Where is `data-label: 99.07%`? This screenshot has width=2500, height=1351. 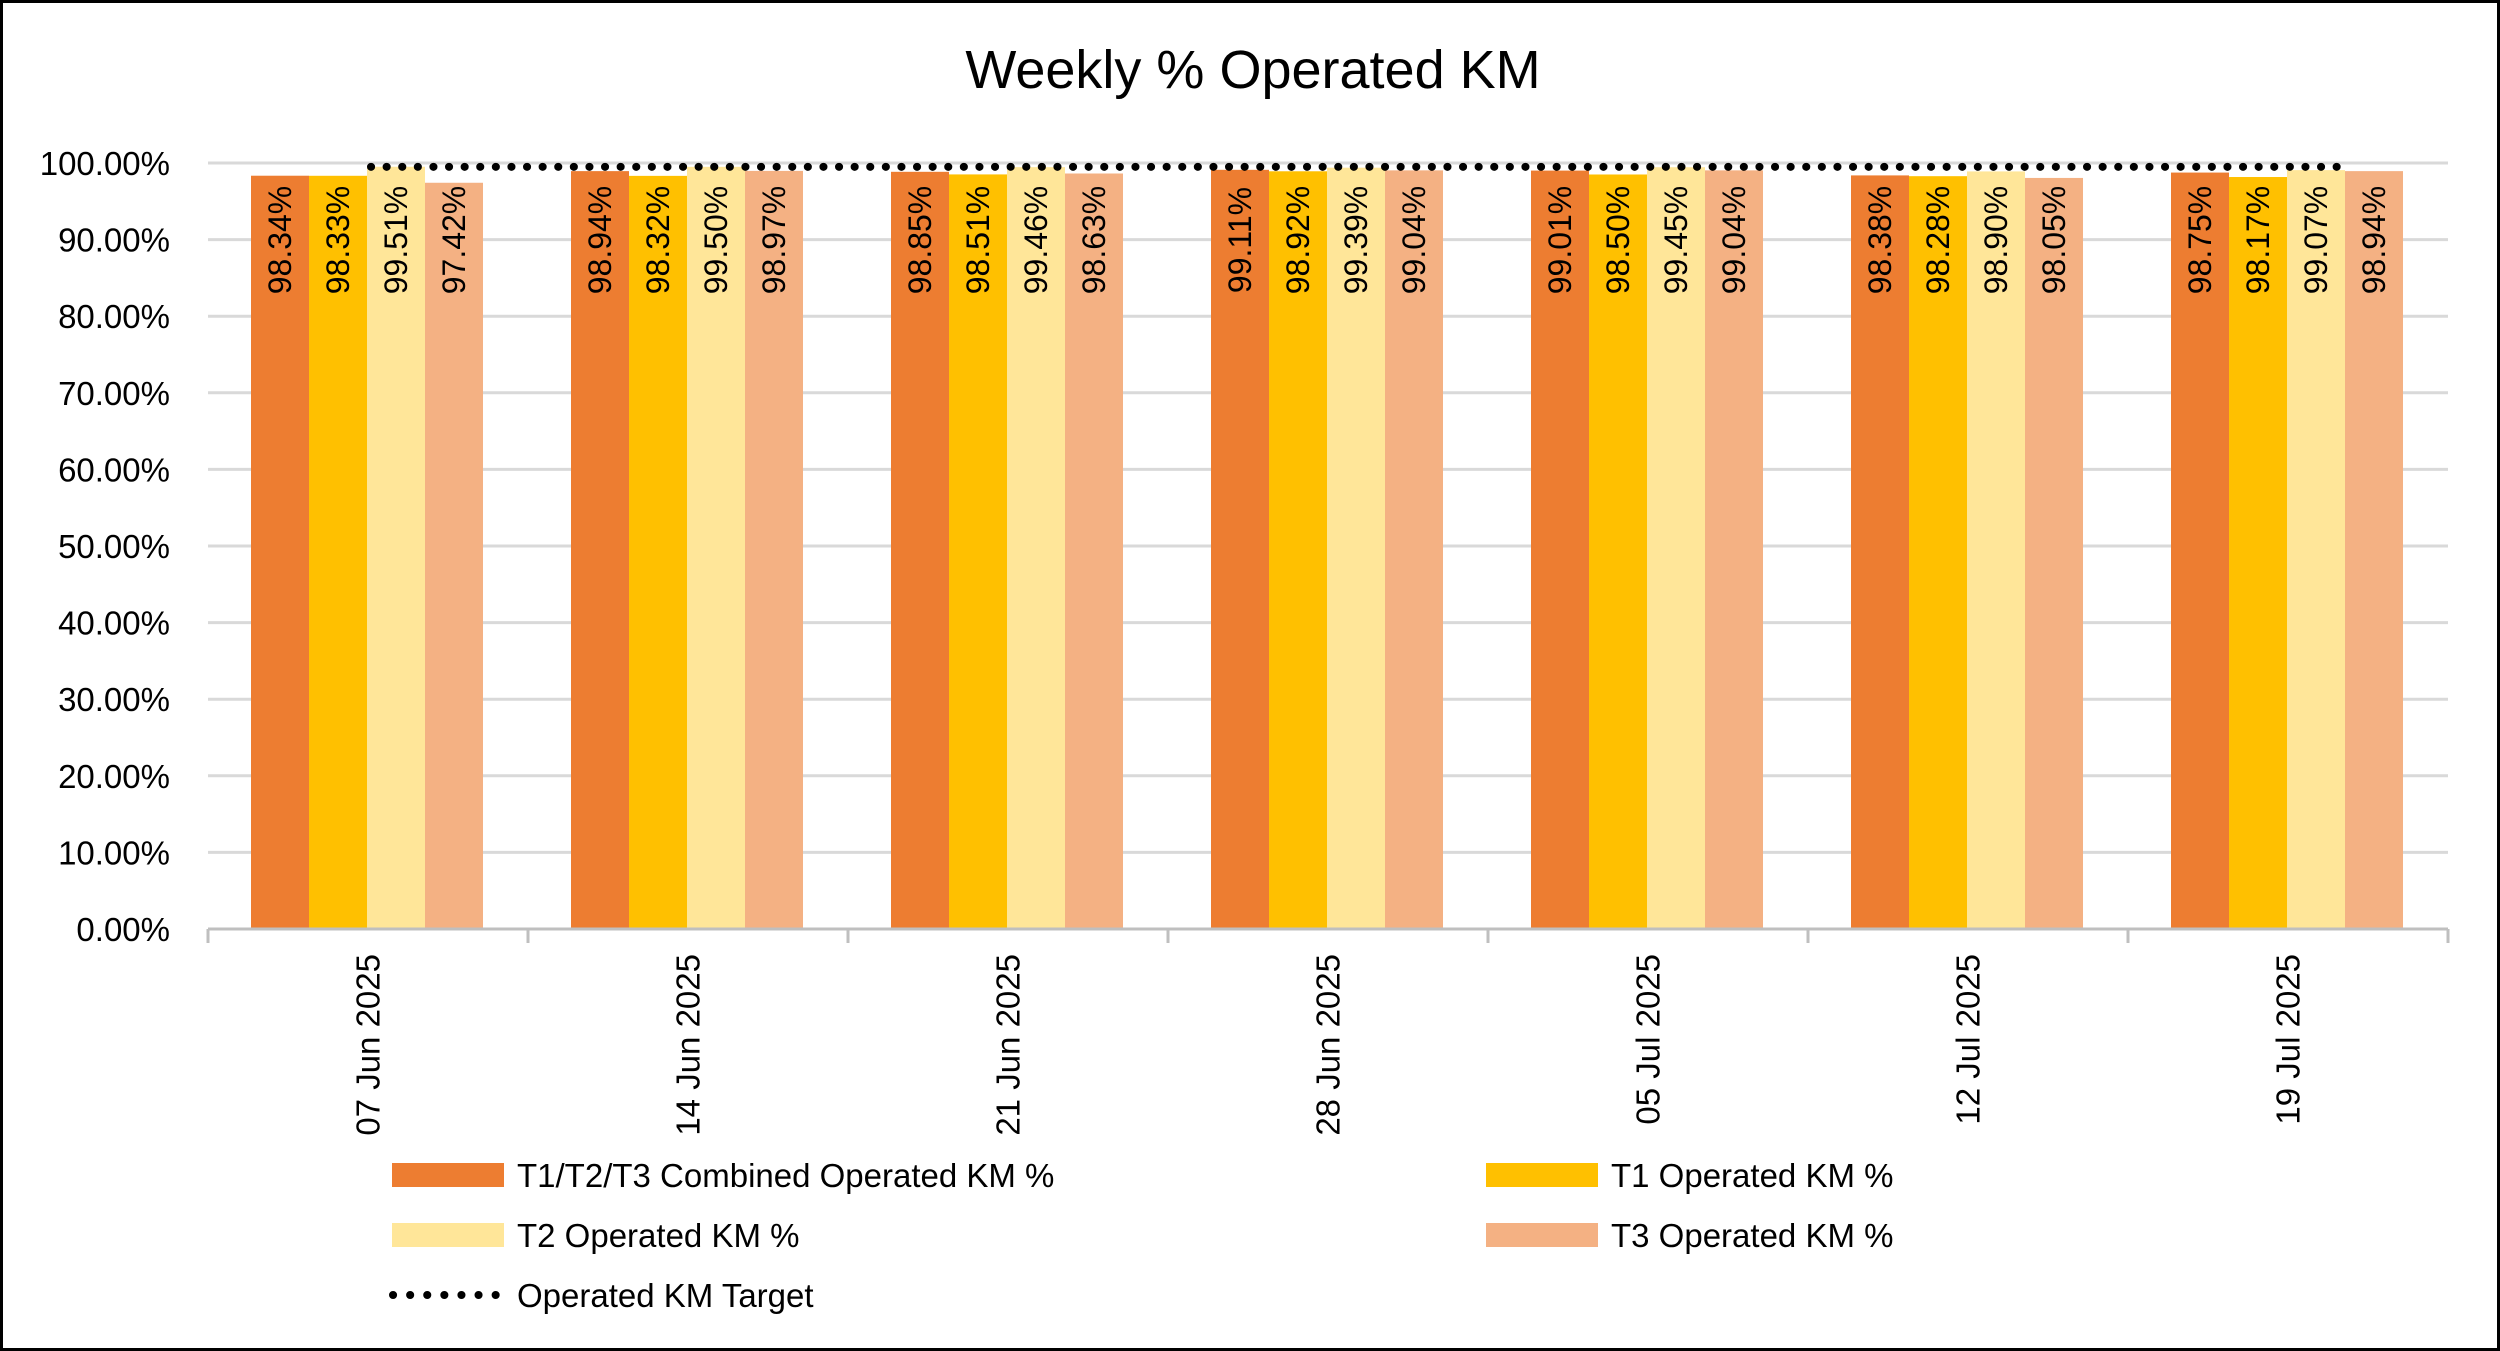 data-label: 99.07% is located at coordinates (2316, 240).